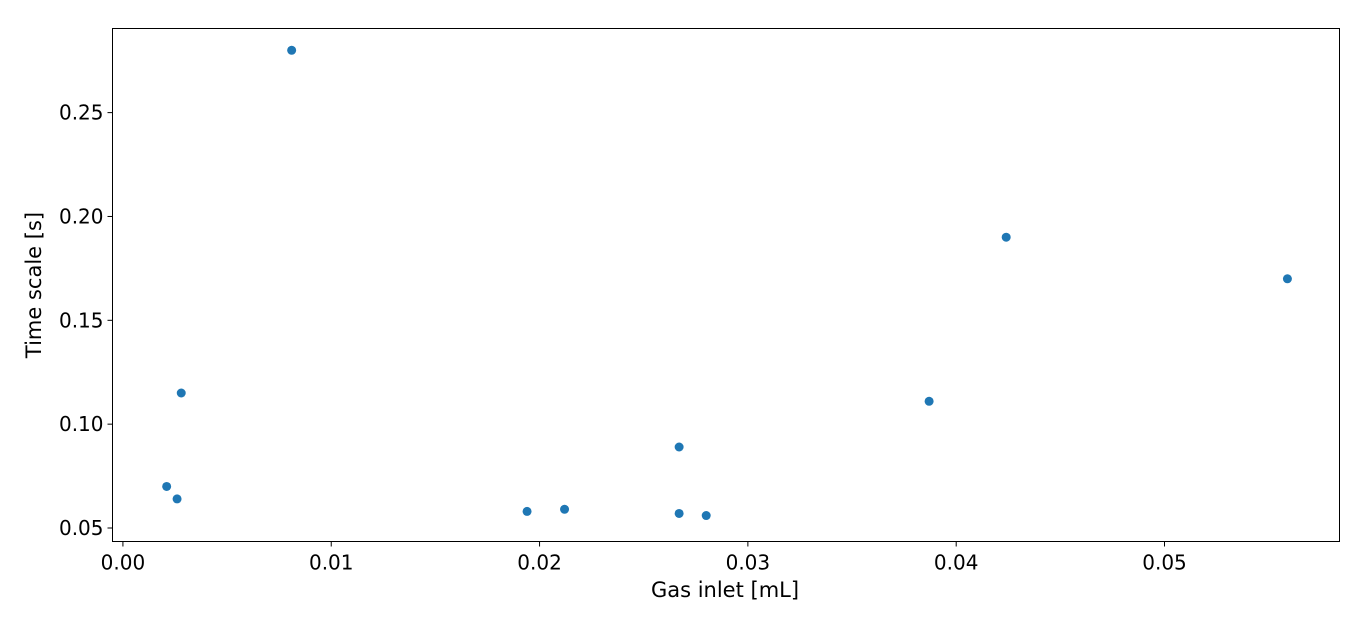 Image resolution: width=1366 pixels, height=626 pixels. Describe the element at coordinates (81, 424) in the screenshot. I see `y-tick-label: 0.10` at that location.